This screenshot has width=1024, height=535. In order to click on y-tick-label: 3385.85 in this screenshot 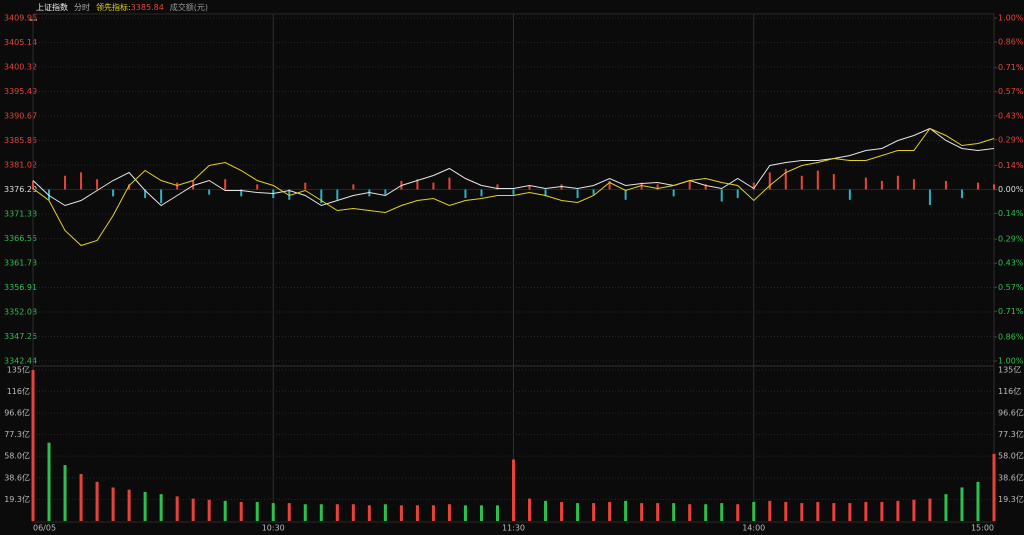, I will do `click(20, 140)`.